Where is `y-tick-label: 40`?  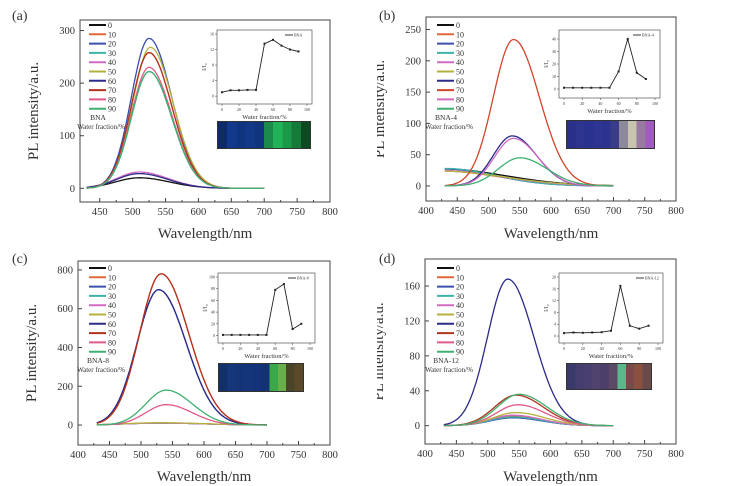
y-tick-label: 40 is located at coordinates (415, 391).